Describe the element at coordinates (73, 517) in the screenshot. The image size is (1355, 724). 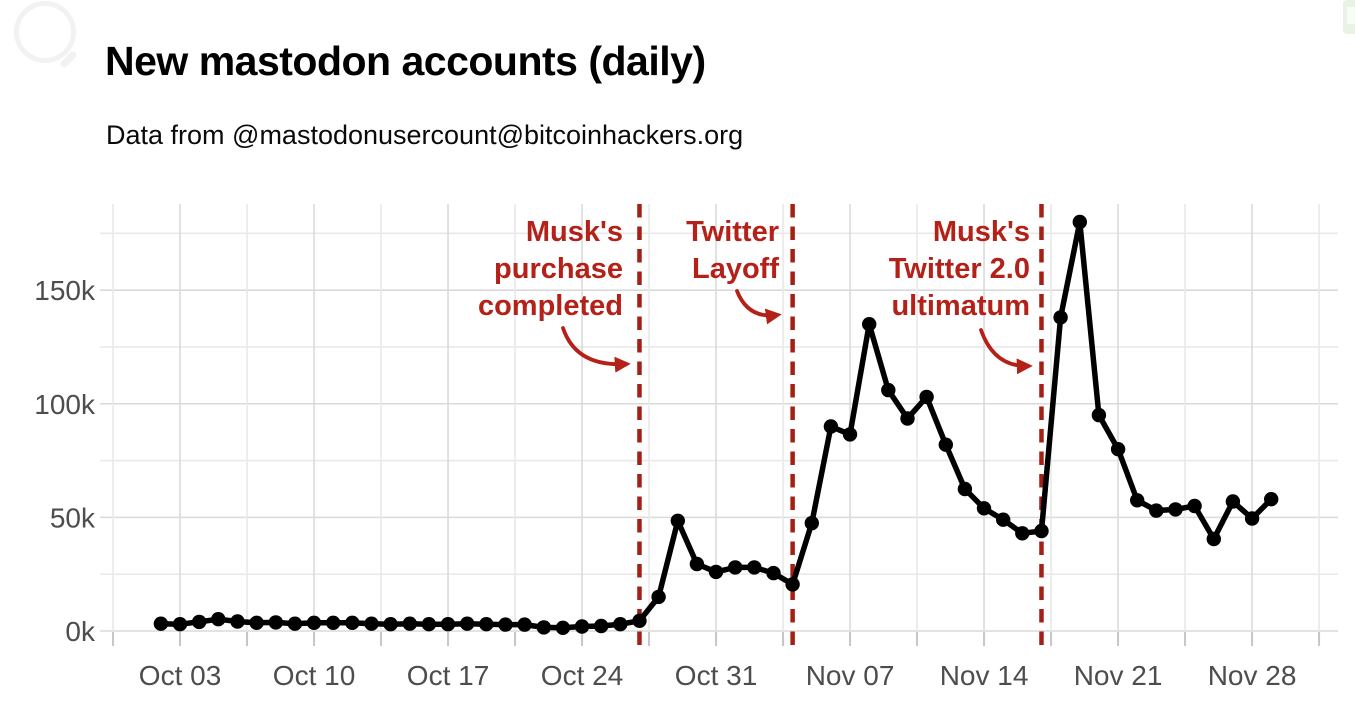
I see `y-tick-label: 50k` at that location.